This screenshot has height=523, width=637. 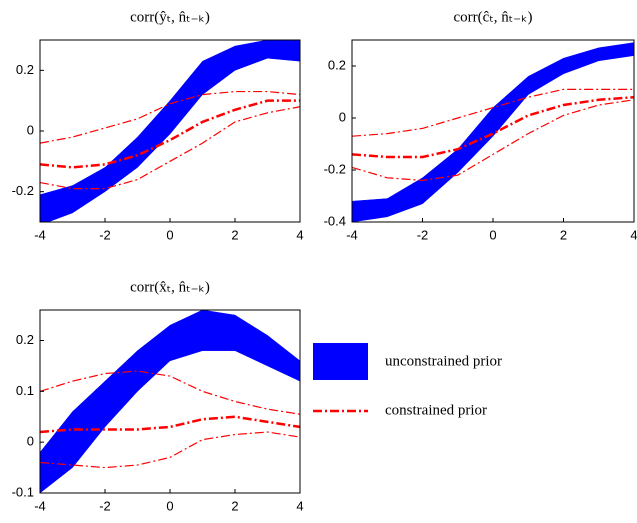 I want to click on legend-label: constrained prior, so click(x=436, y=410).